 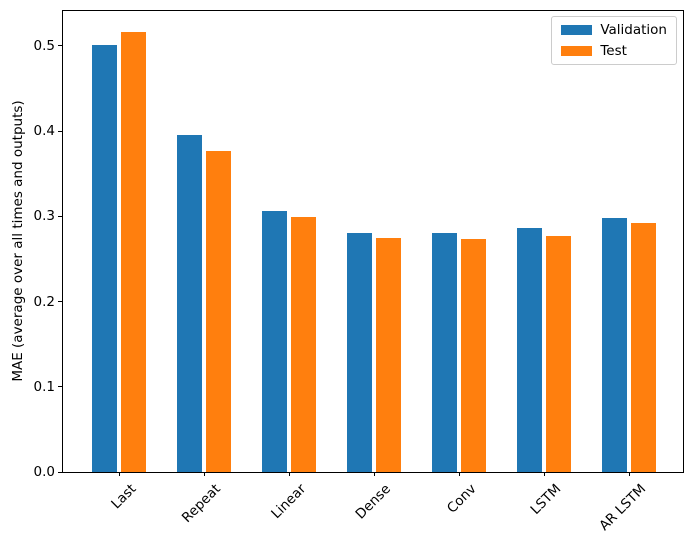 I want to click on legend-entry-validation: Validation, so click(x=614, y=30).